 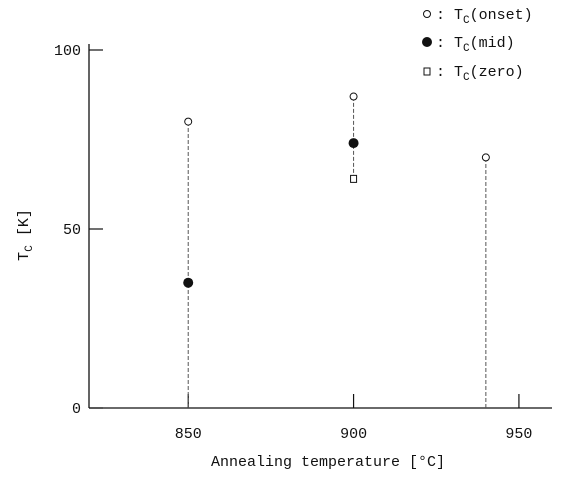 What do you see at coordinates (76, 409) in the screenshot?
I see `y-tick-label: 0` at bounding box center [76, 409].